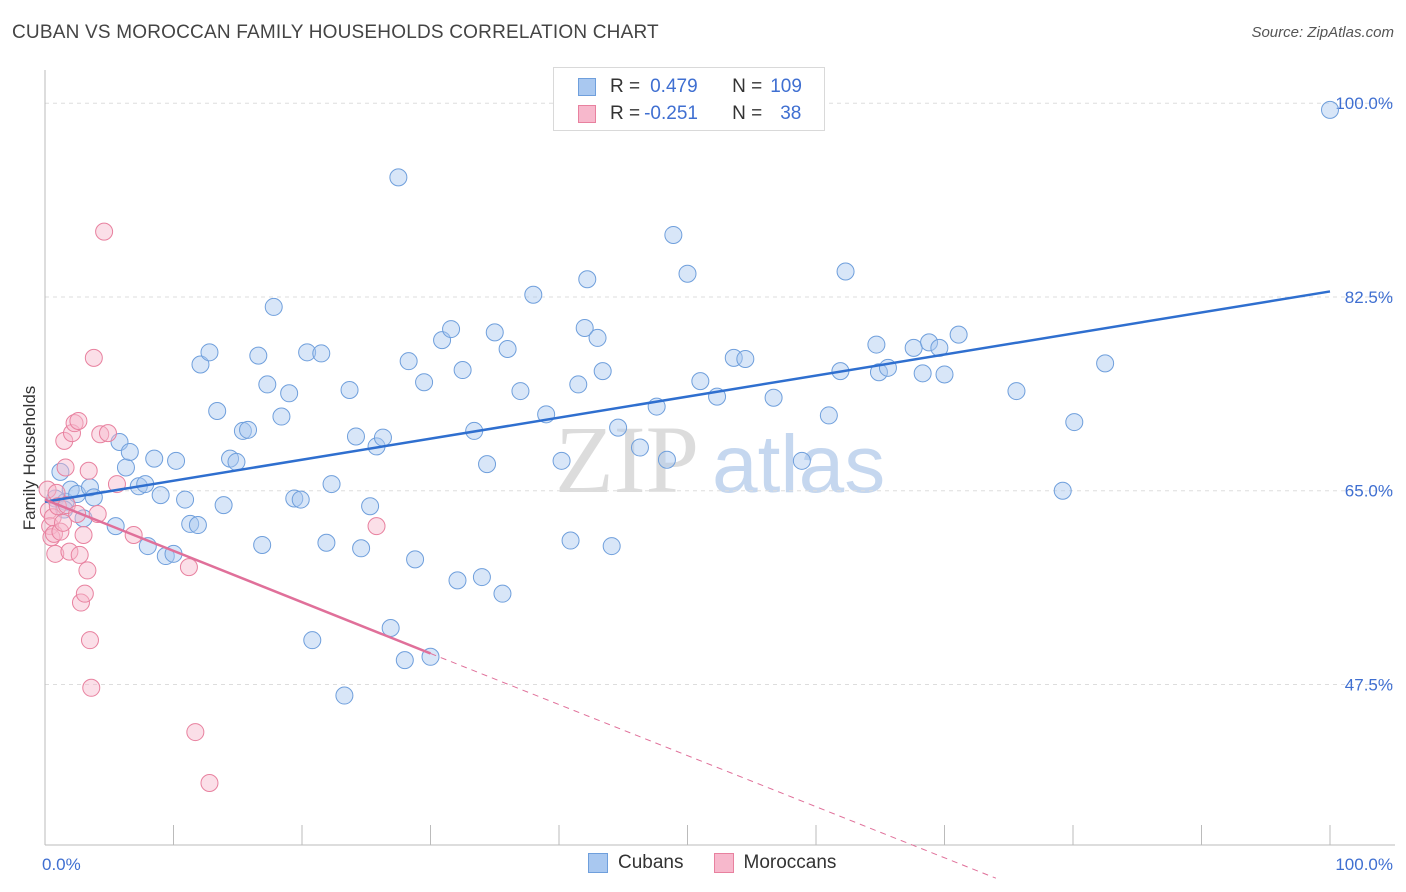 The height and width of the screenshot is (892, 1406). What do you see at coordinates (671, 113) in the screenshot?
I see `r-value-moroccans: -0.251` at bounding box center [671, 113].